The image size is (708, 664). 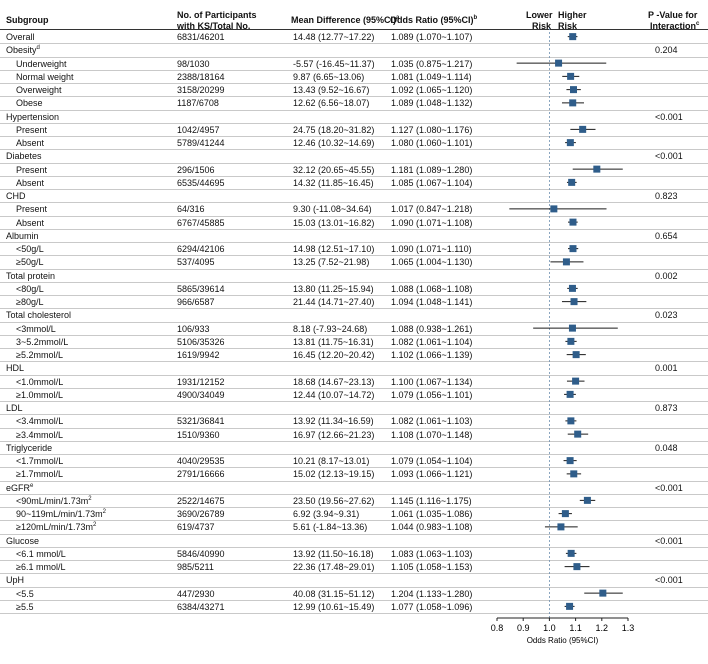 I want to click on x-tick-label: 1.0, so click(x=549, y=628).